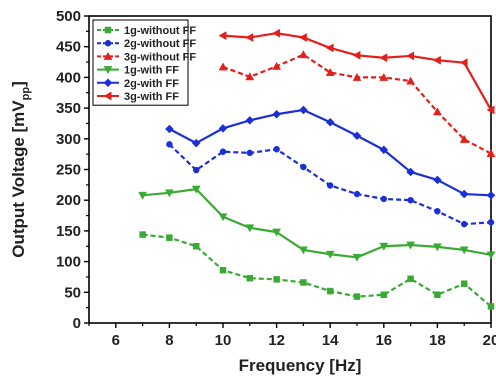  I want to click on y-tick-label: 100, so click(68, 262).